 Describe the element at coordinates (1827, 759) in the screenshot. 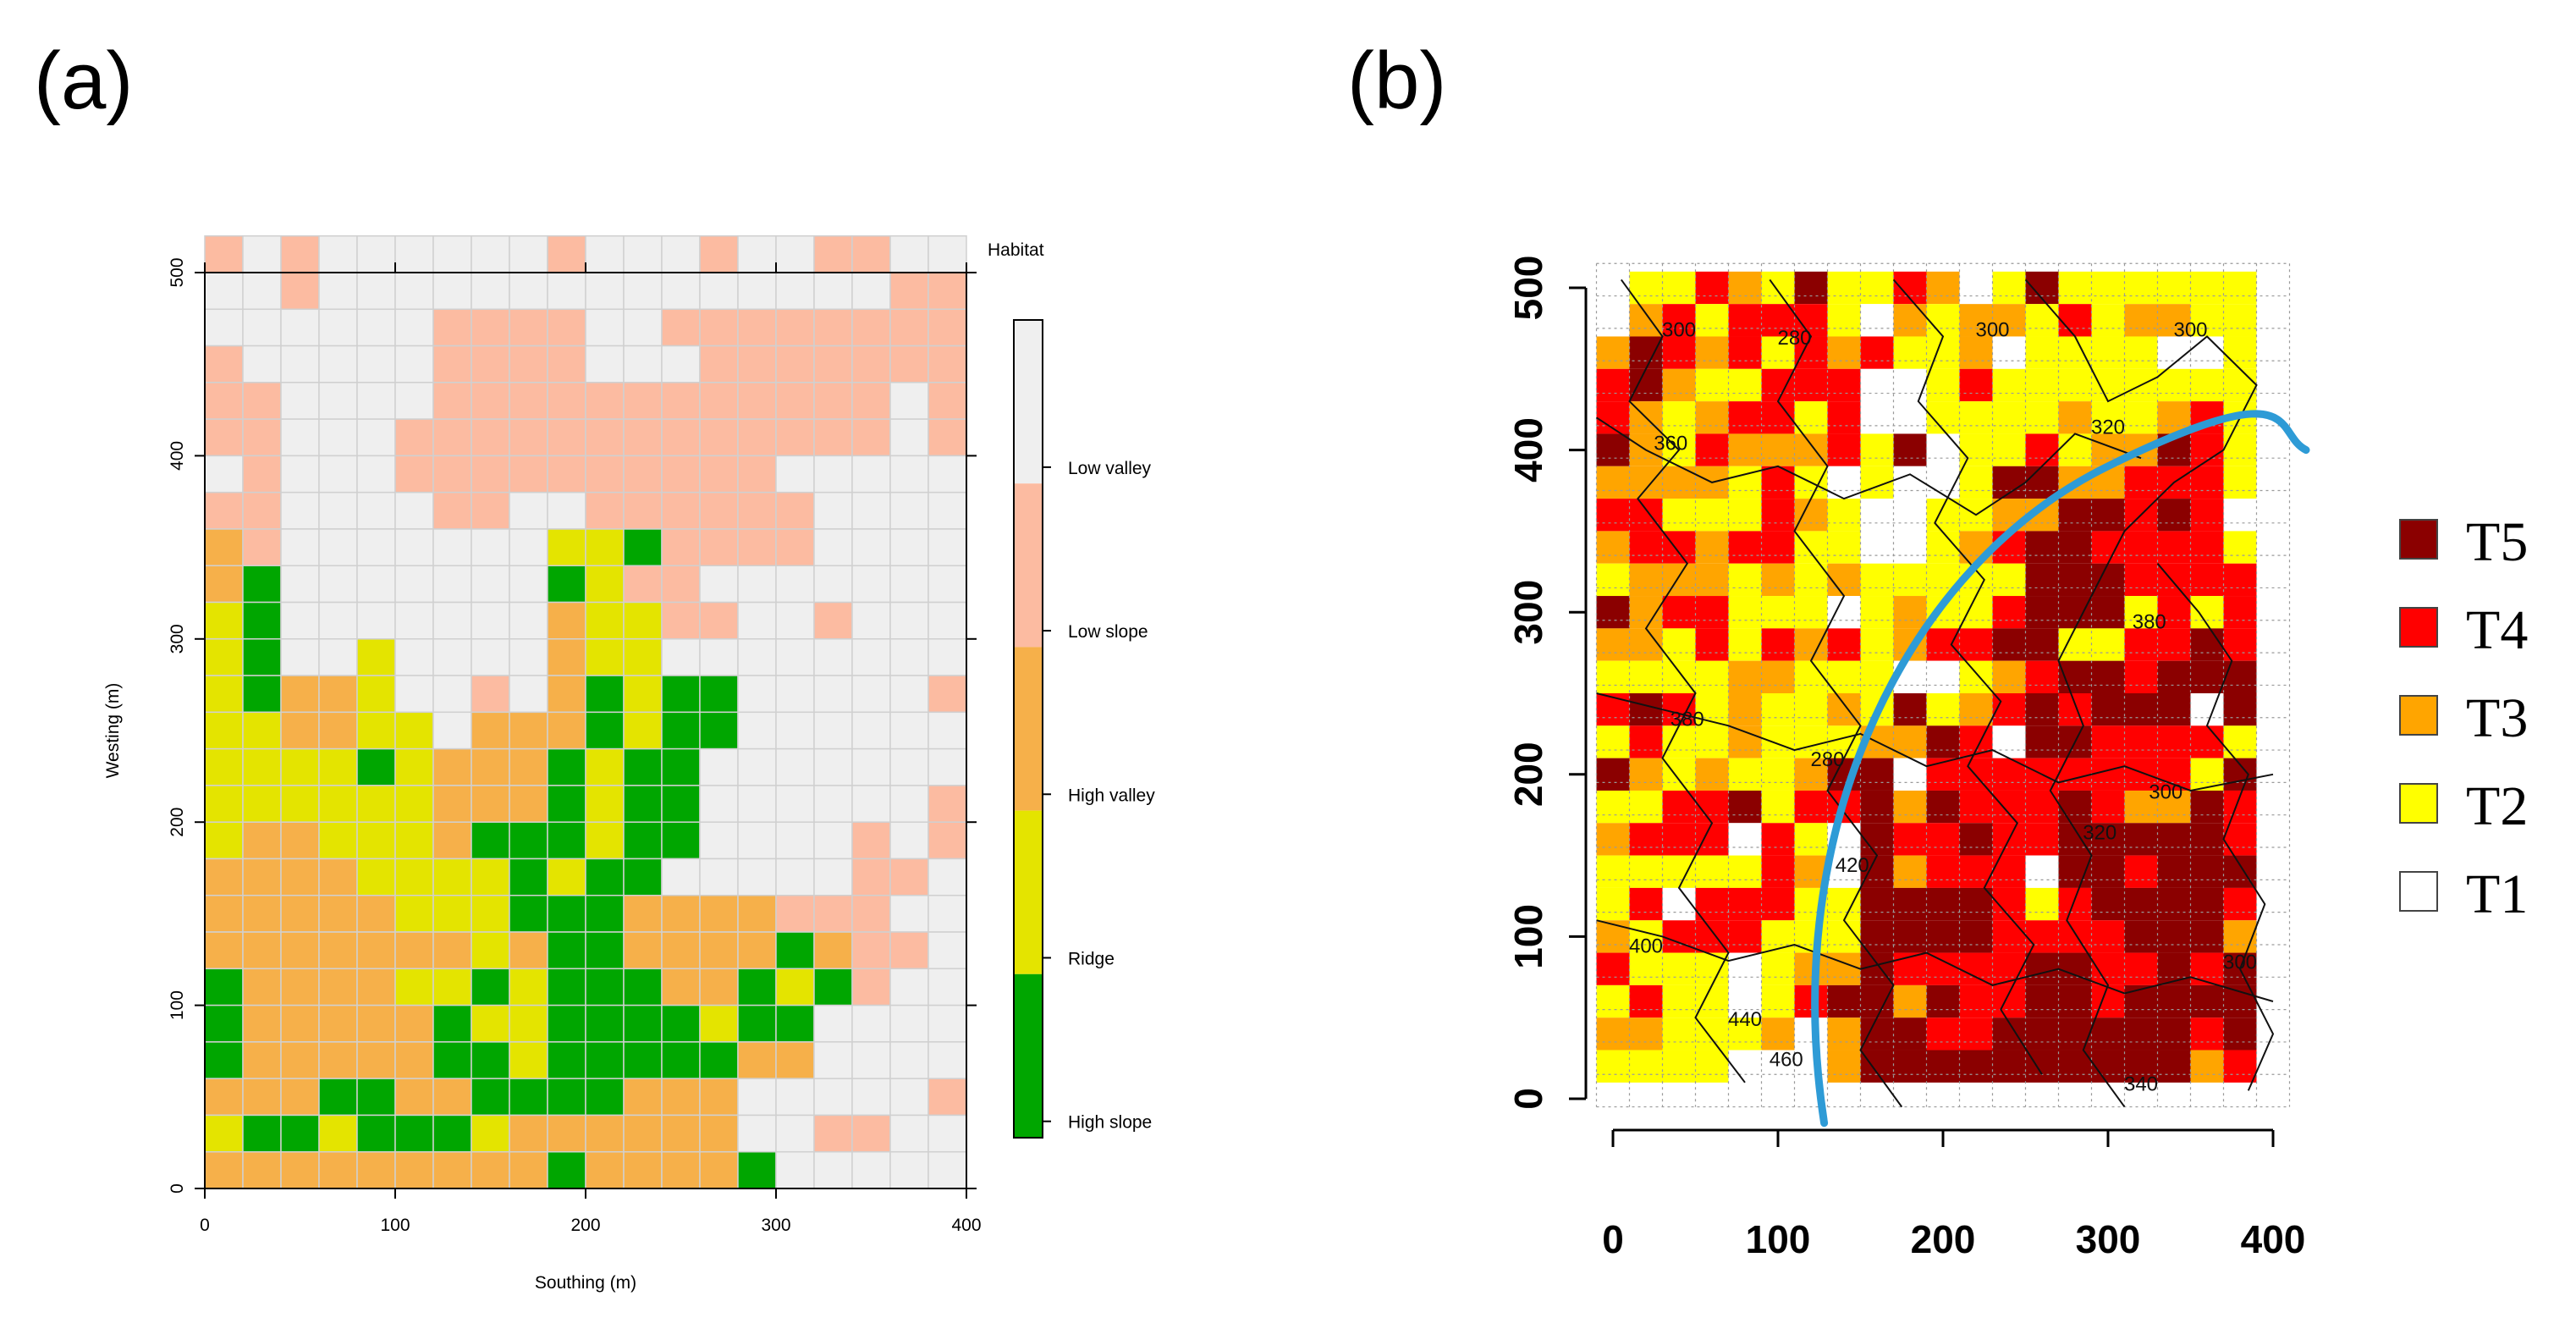

I see `contour-label: 280` at that location.